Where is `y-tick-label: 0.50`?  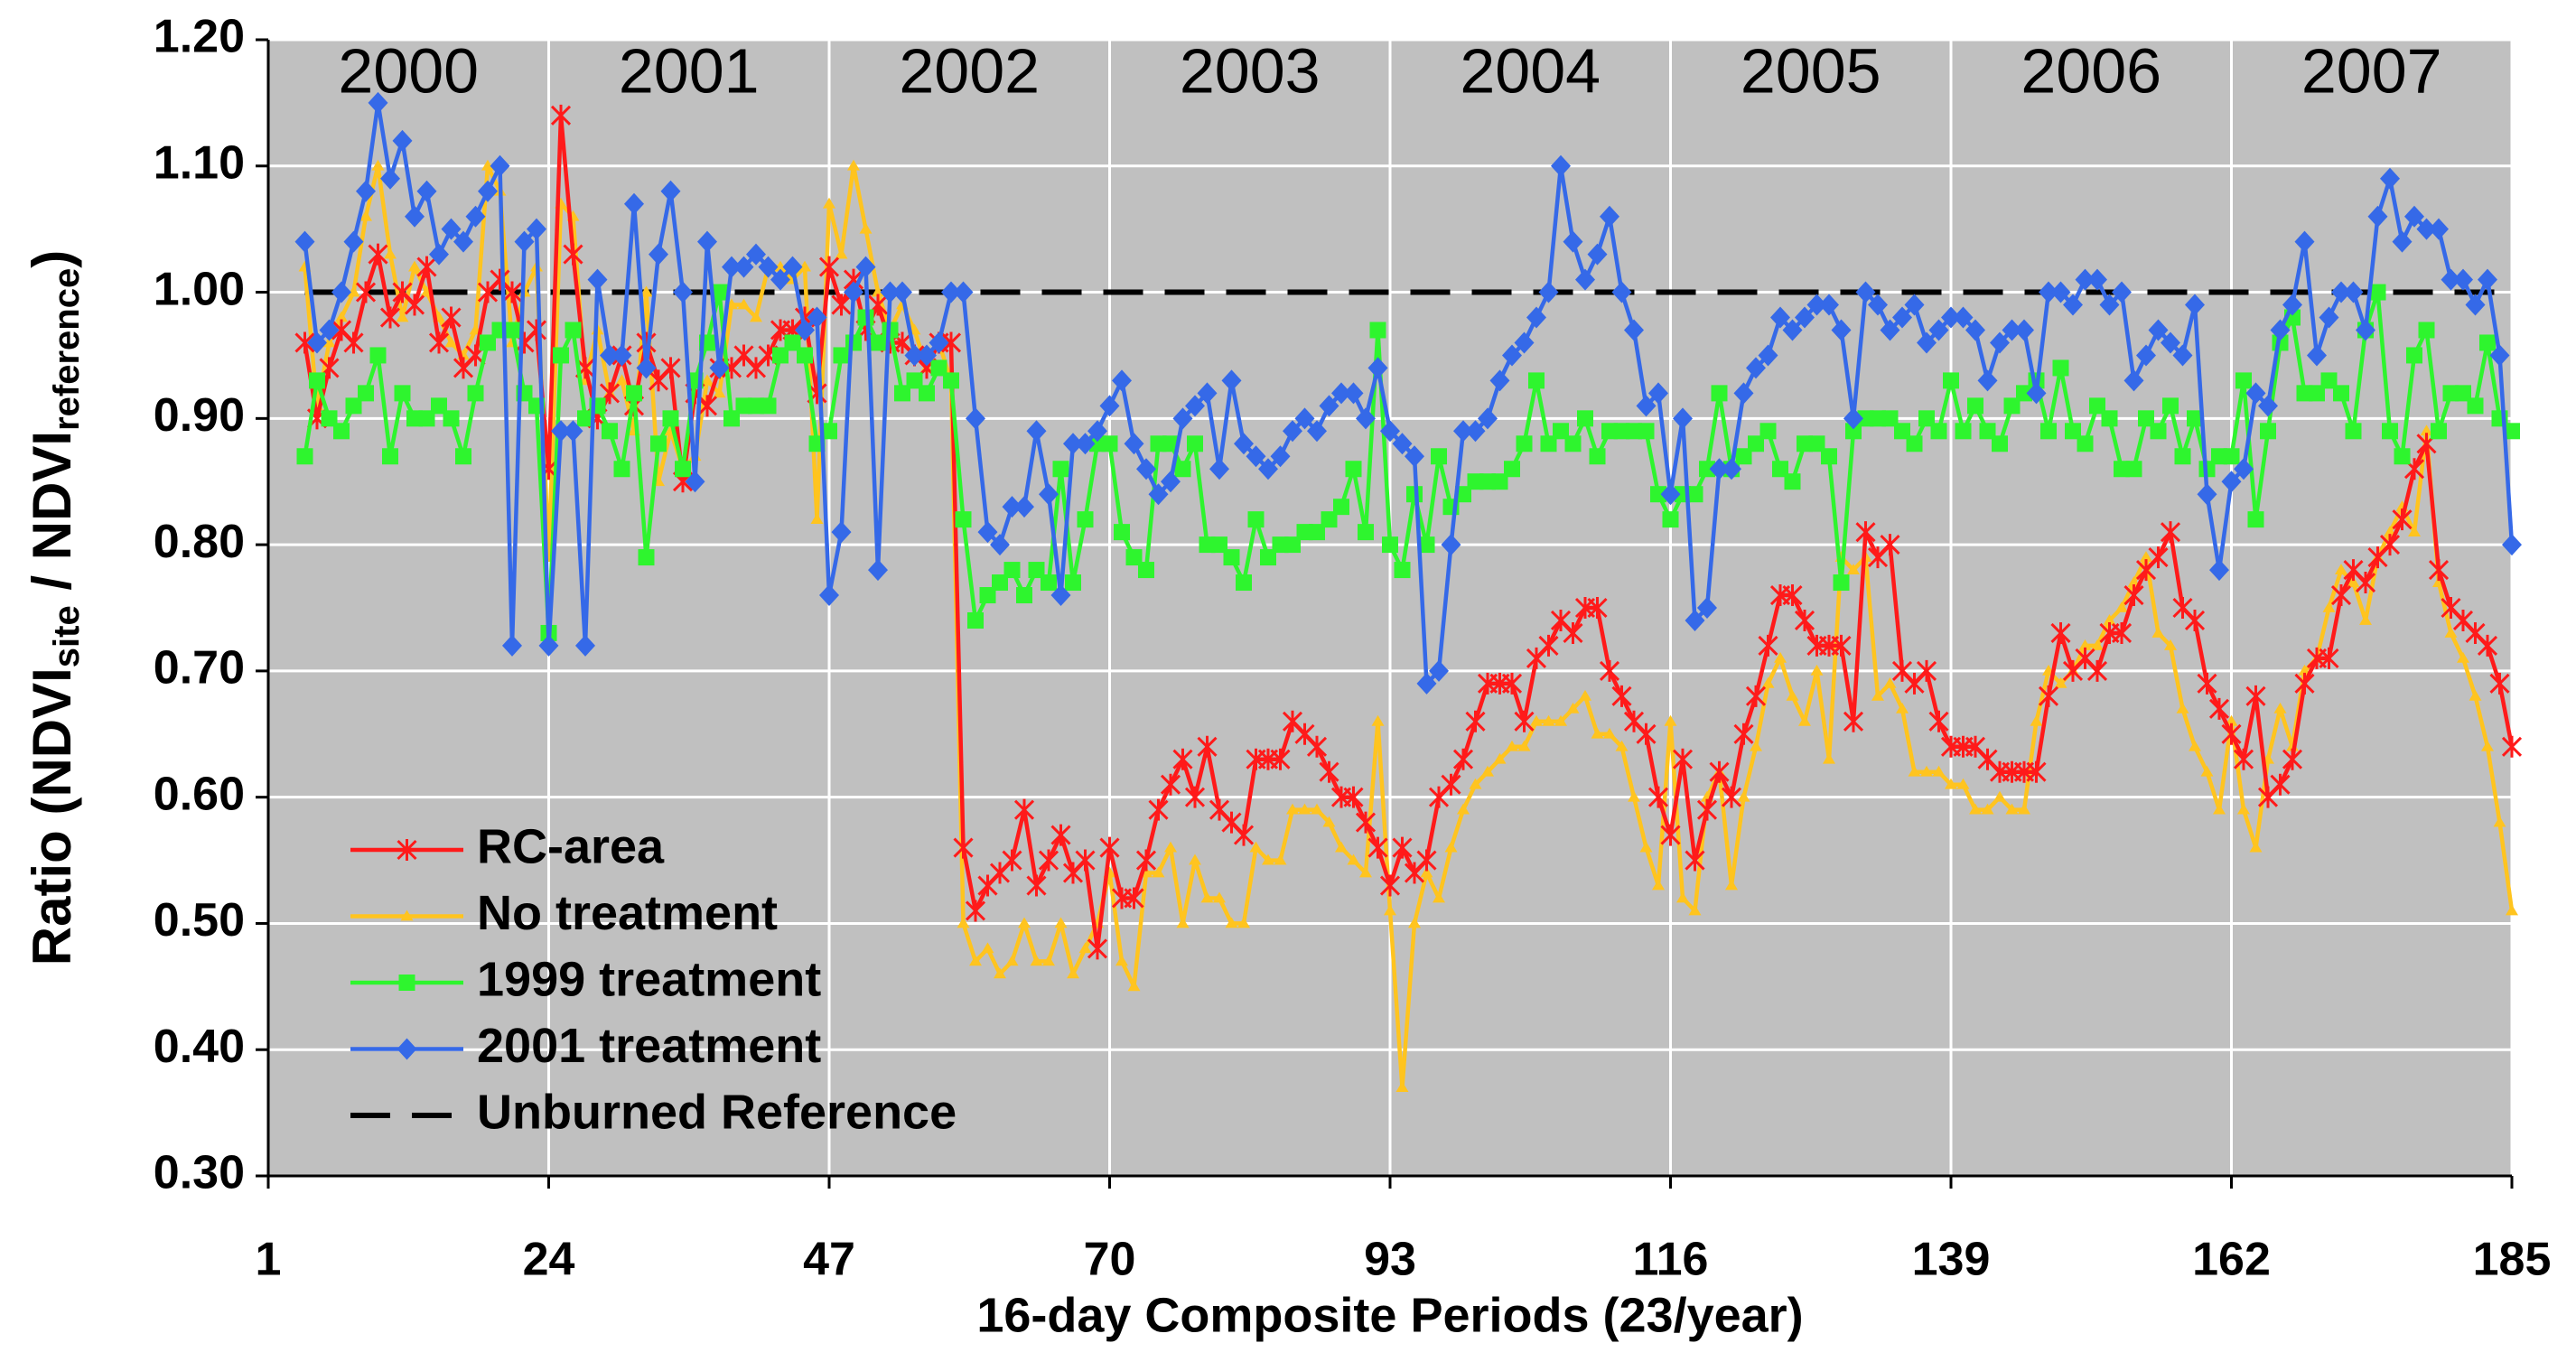 y-tick-label: 0.50 is located at coordinates (199, 920).